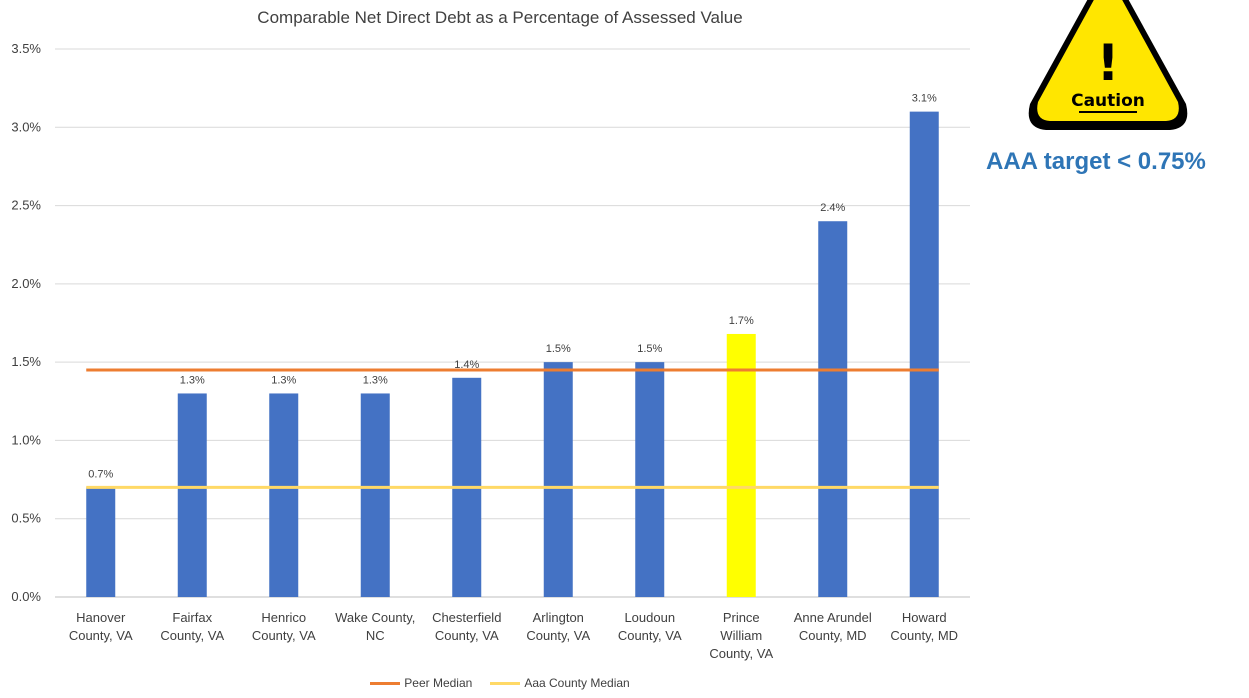  What do you see at coordinates (26, 439) in the screenshot?
I see `y-tick-label: 1.0%` at bounding box center [26, 439].